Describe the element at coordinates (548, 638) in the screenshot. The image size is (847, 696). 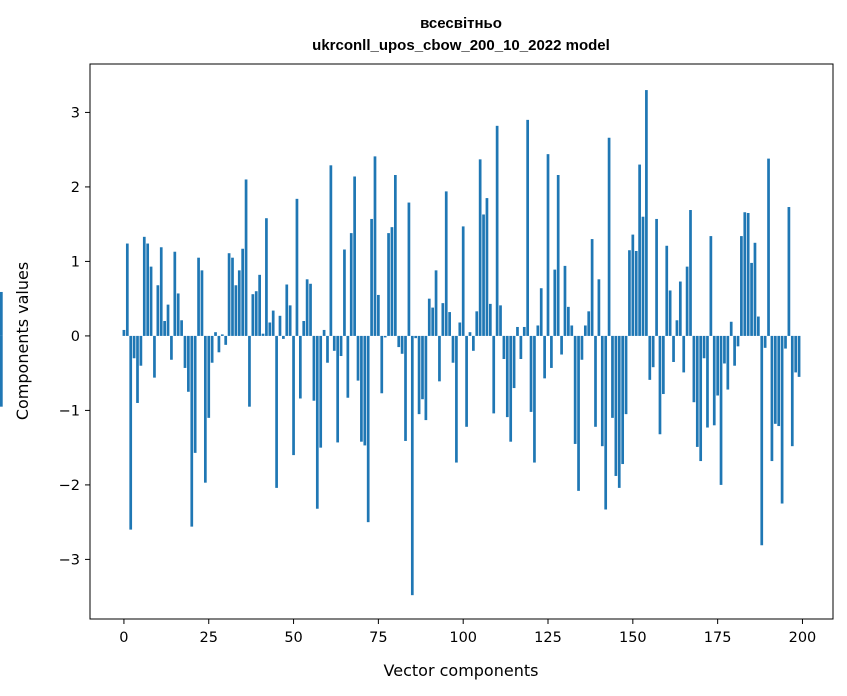
I see `x-tick-label: 125` at that location.